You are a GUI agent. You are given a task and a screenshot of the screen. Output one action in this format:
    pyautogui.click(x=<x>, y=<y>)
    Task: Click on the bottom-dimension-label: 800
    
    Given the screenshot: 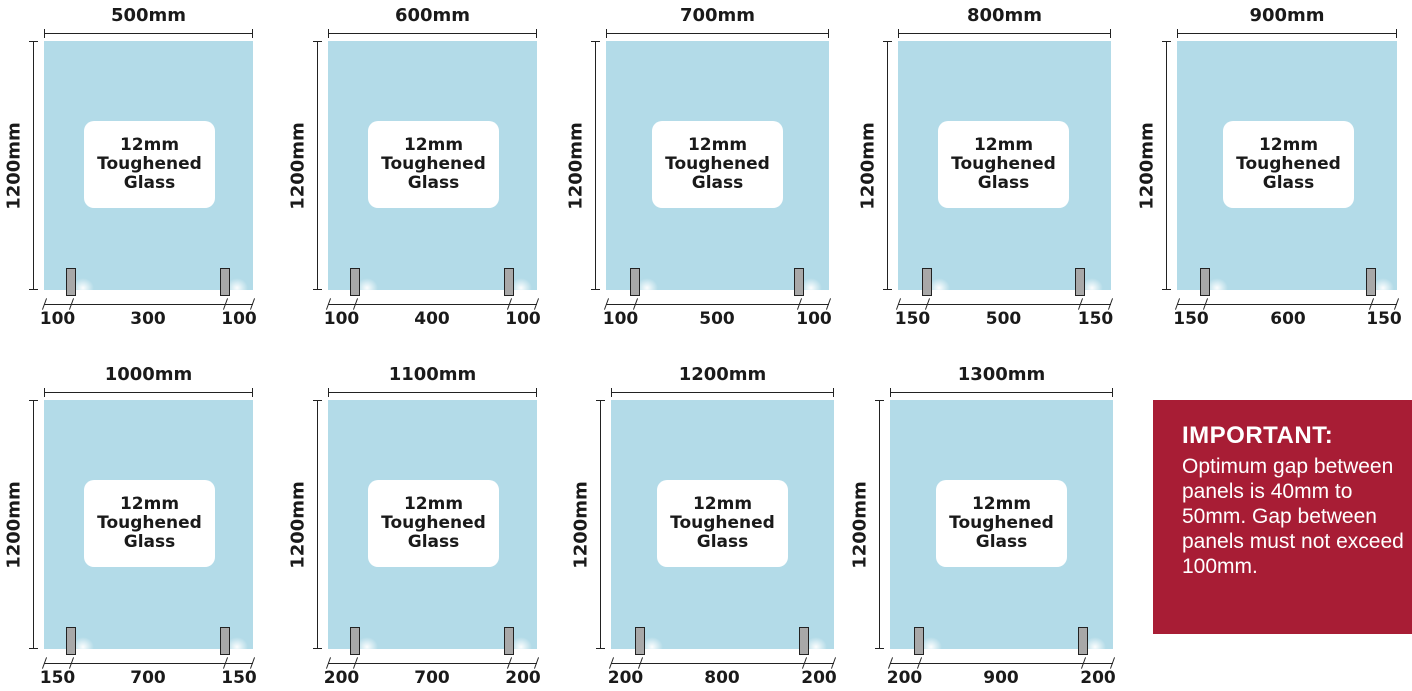 What is the action you would take?
    pyautogui.click(x=722, y=678)
    